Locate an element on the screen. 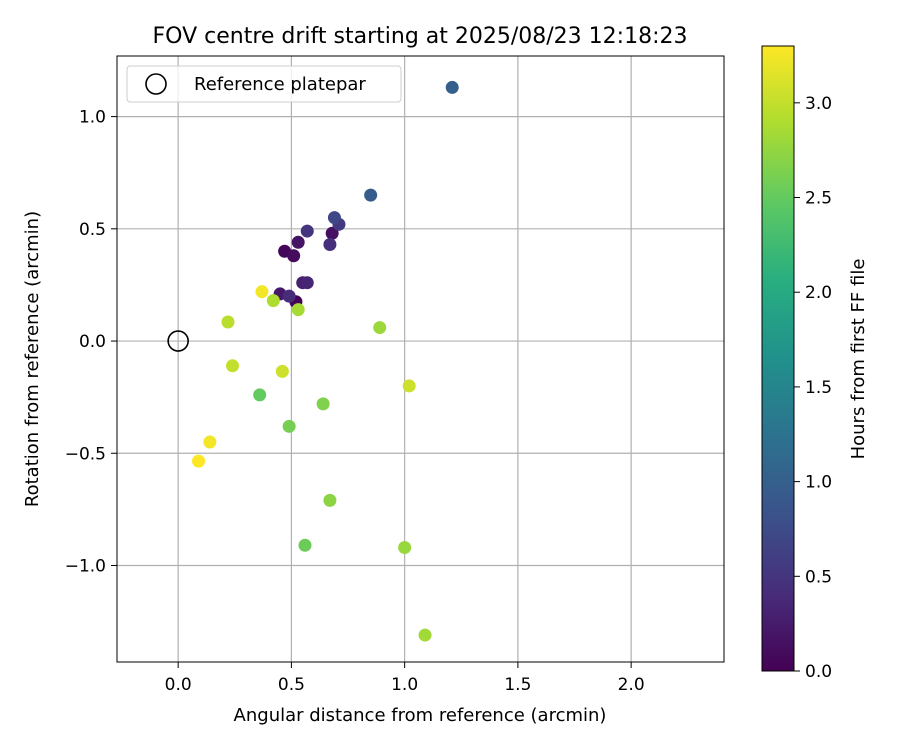  colorbar-tick-label: 0.0 is located at coordinates (818, 672).